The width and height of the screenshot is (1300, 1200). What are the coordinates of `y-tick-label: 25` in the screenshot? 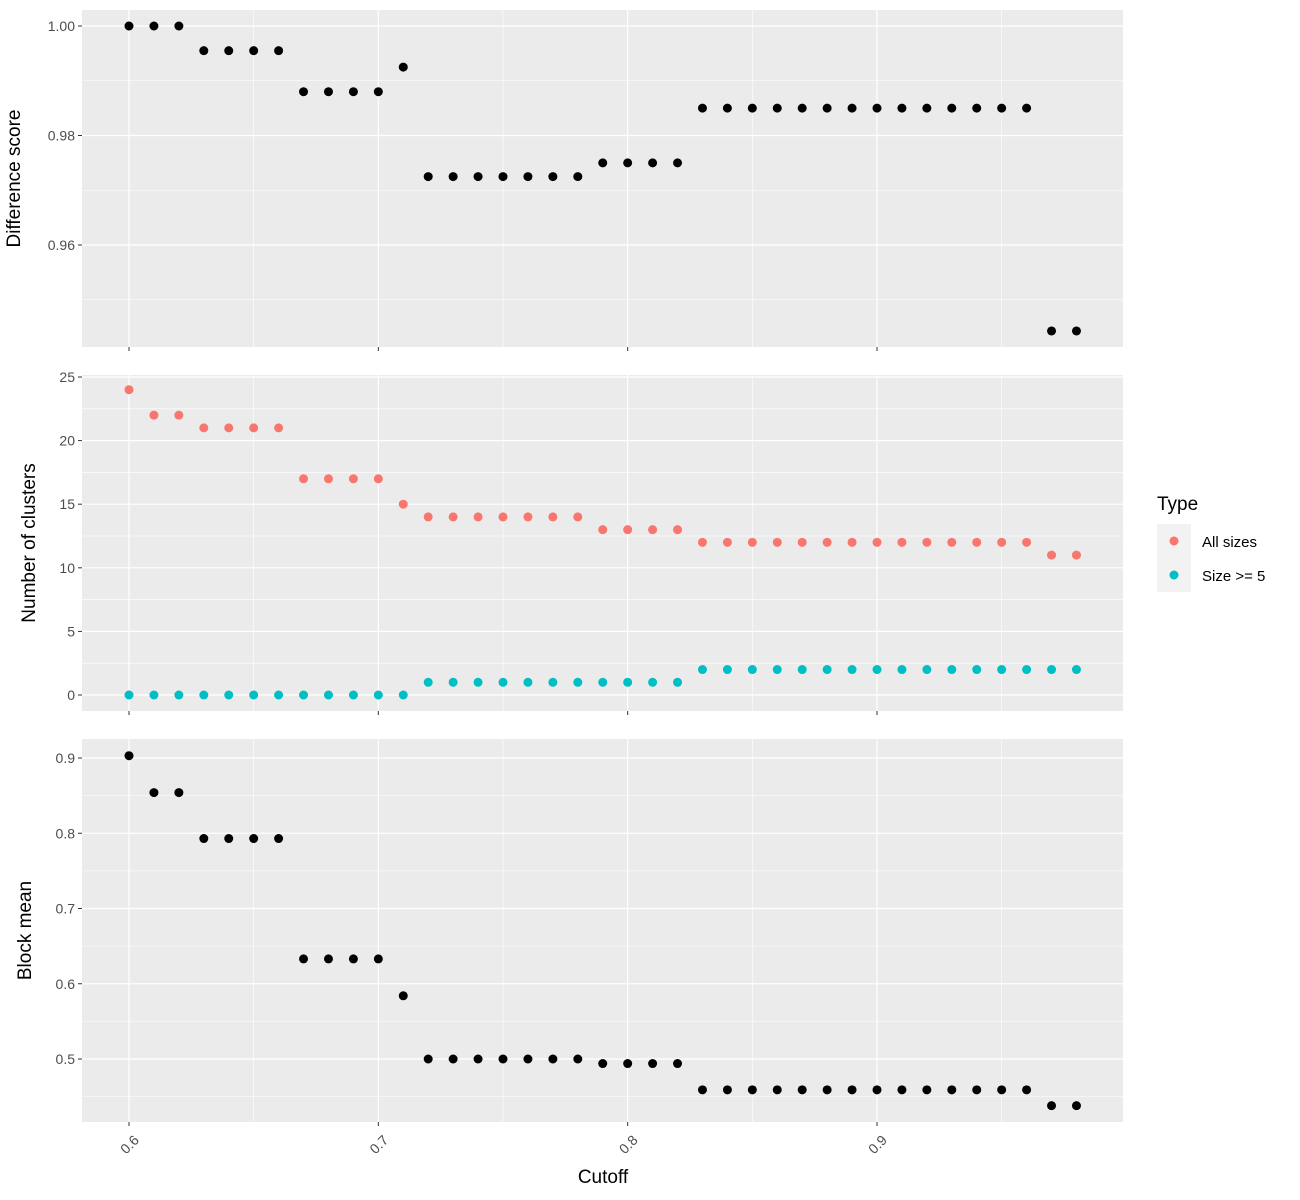 It's located at (67, 377).